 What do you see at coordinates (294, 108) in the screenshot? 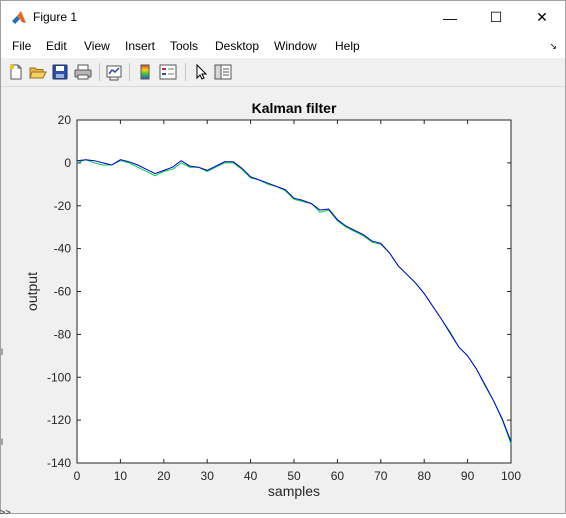
I see `chart-title: Kalman filter` at bounding box center [294, 108].